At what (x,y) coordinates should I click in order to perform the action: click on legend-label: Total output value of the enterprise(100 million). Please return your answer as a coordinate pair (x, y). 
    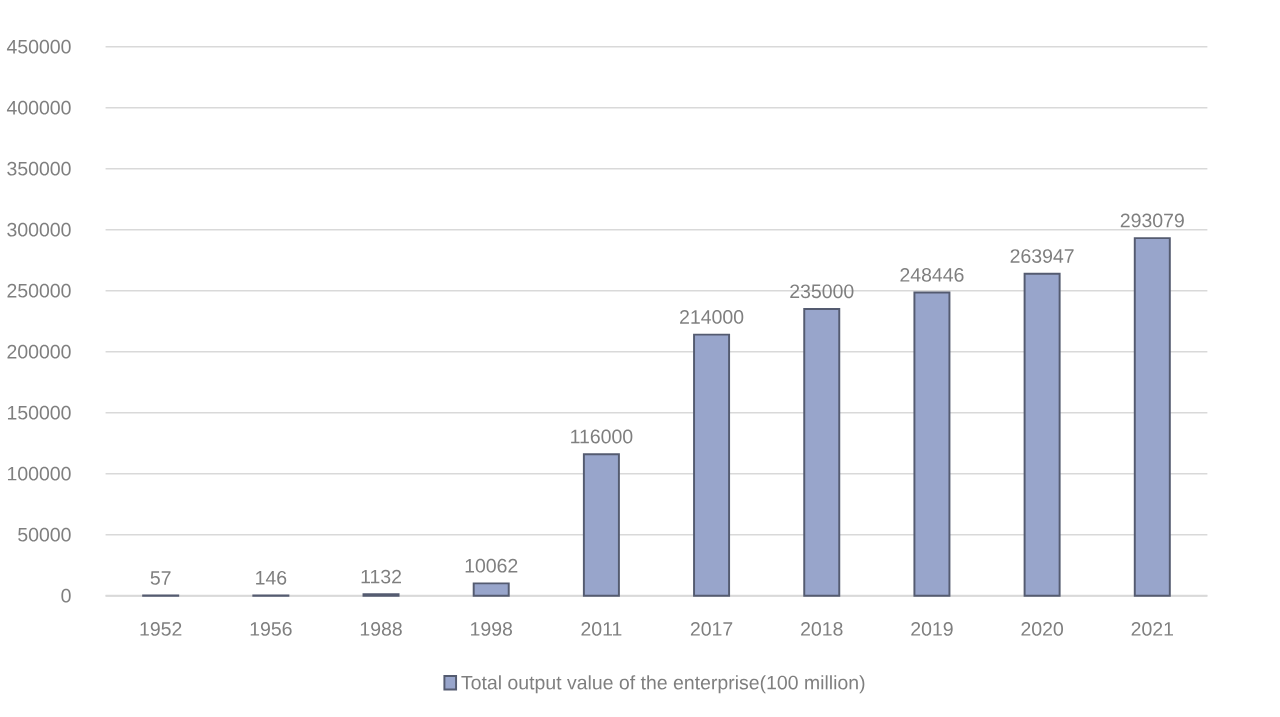
    Looking at the image, I should click on (663, 684).